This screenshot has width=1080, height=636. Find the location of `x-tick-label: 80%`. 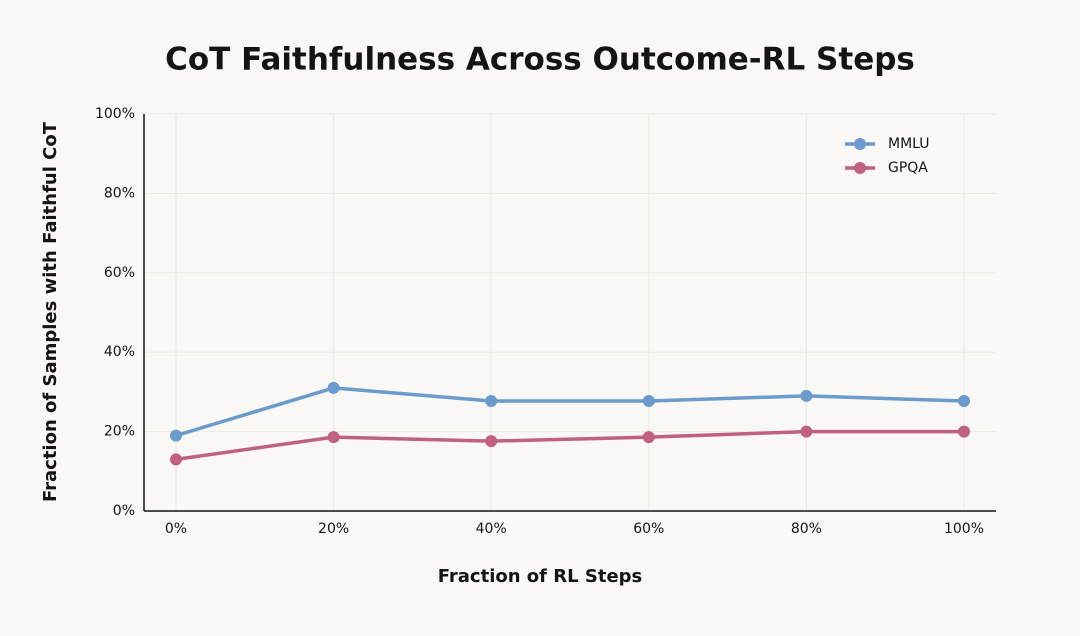

x-tick-label: 80% is located at coordinates (806, 529).